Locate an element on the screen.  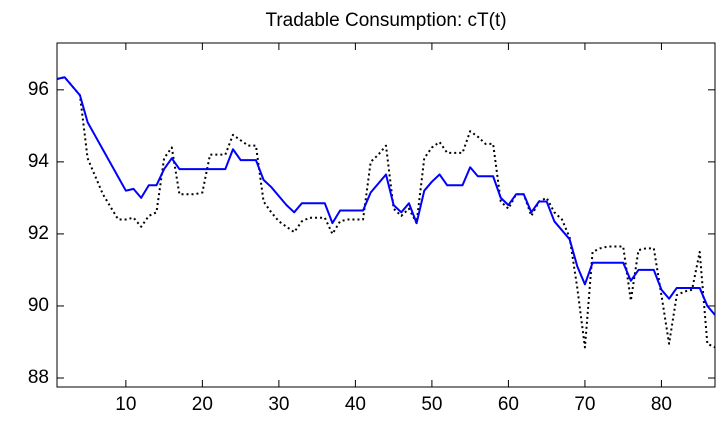
x-tick-label: 20 is located at coordinates (202, 404).